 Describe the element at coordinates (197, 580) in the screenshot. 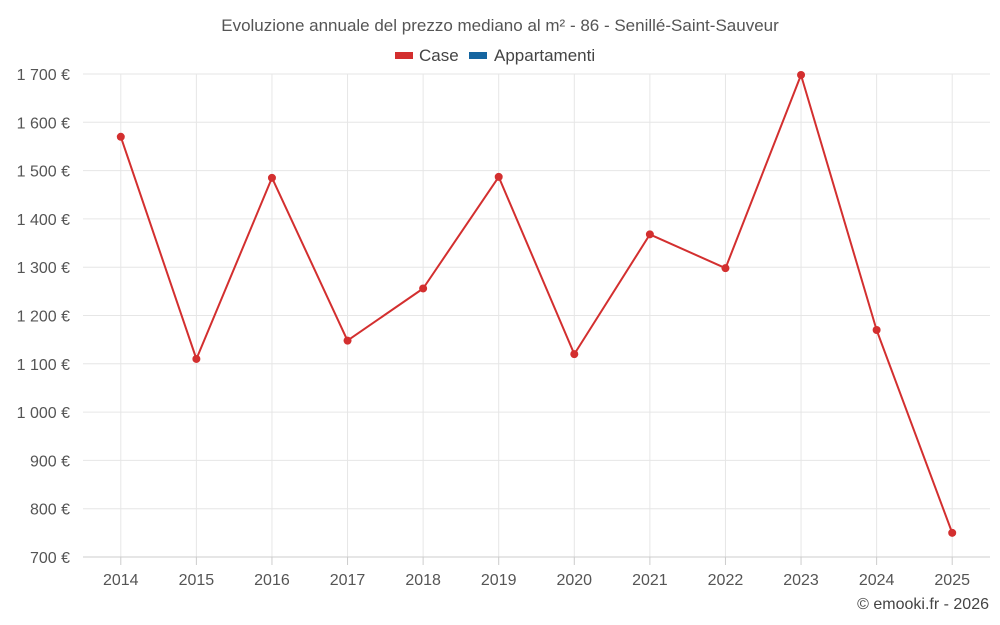

I see `x-tick-label: 2015` at that location.